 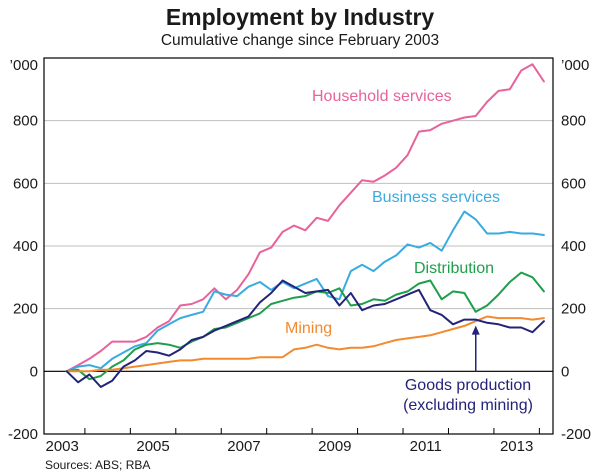 What do you see at coordinates (25, 121) in the screenshot?
I see `y-tick-label-left: 800` at bounding box center [25, 121].